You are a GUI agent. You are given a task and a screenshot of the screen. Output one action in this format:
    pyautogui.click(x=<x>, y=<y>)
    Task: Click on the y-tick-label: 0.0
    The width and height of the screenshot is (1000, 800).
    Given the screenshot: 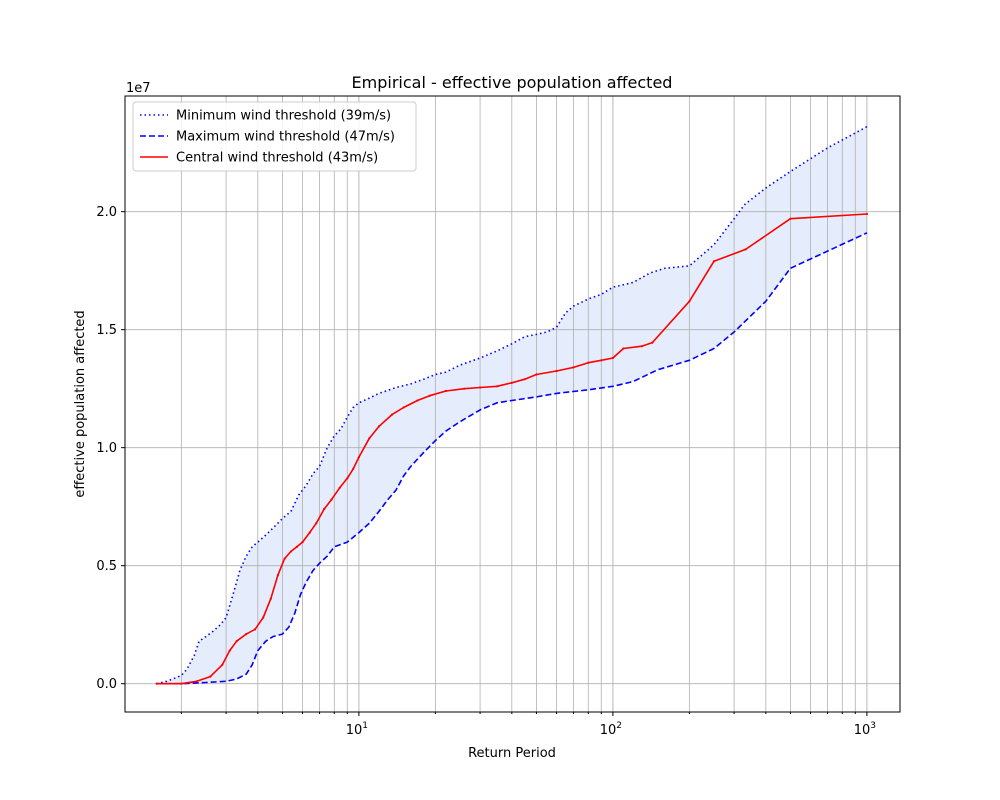 What is the action you would take?
    pyautogui.click(x=106, y=684)
    